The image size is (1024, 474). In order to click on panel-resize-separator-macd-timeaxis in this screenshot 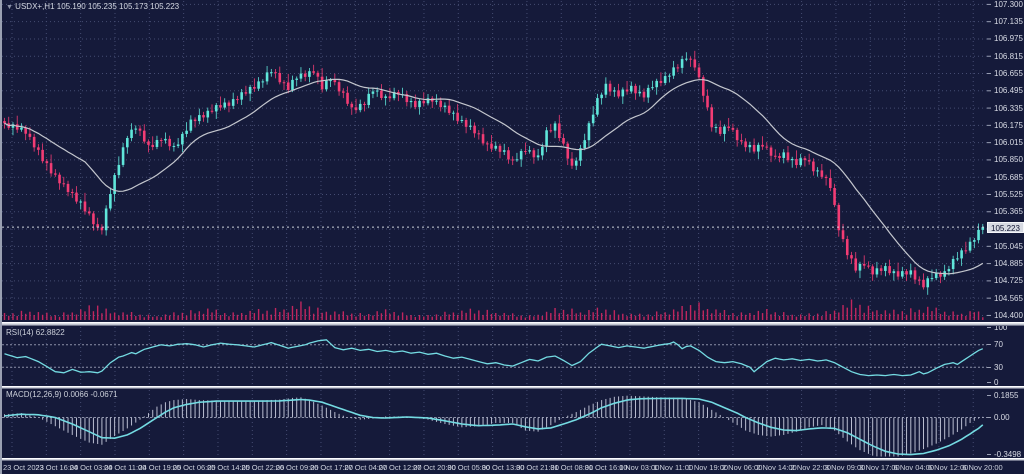, I will do `click(513, 459)`.